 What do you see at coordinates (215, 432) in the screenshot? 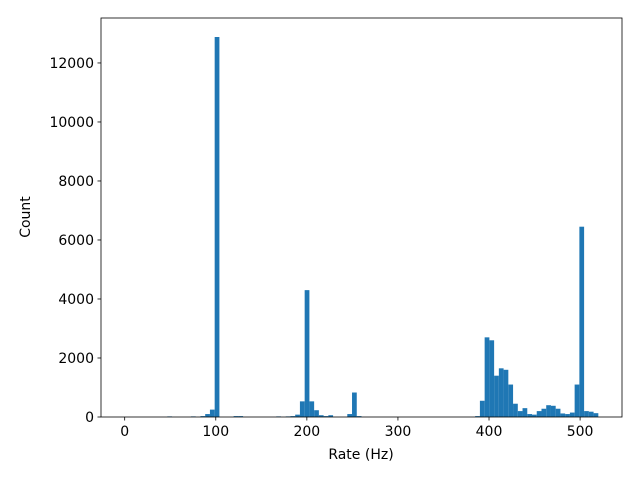
I see `x-tick-label: 100` at bounding box center [215, 432].